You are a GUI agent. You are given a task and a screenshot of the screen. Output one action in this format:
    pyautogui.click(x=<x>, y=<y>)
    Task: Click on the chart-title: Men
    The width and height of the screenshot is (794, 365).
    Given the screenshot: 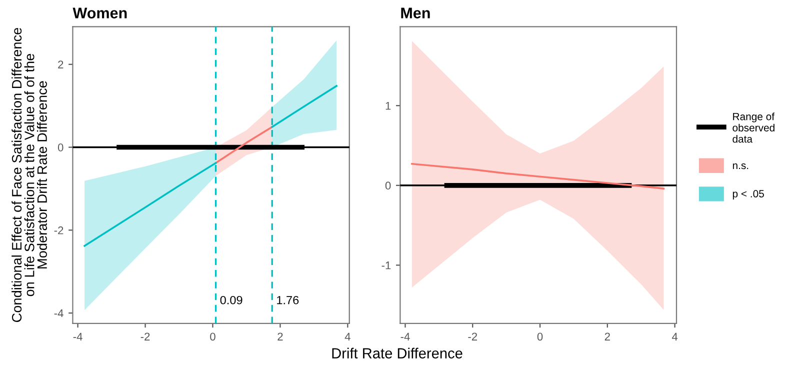 What is the action you would take?
    pyautogui.click(x=415, y=13)
    